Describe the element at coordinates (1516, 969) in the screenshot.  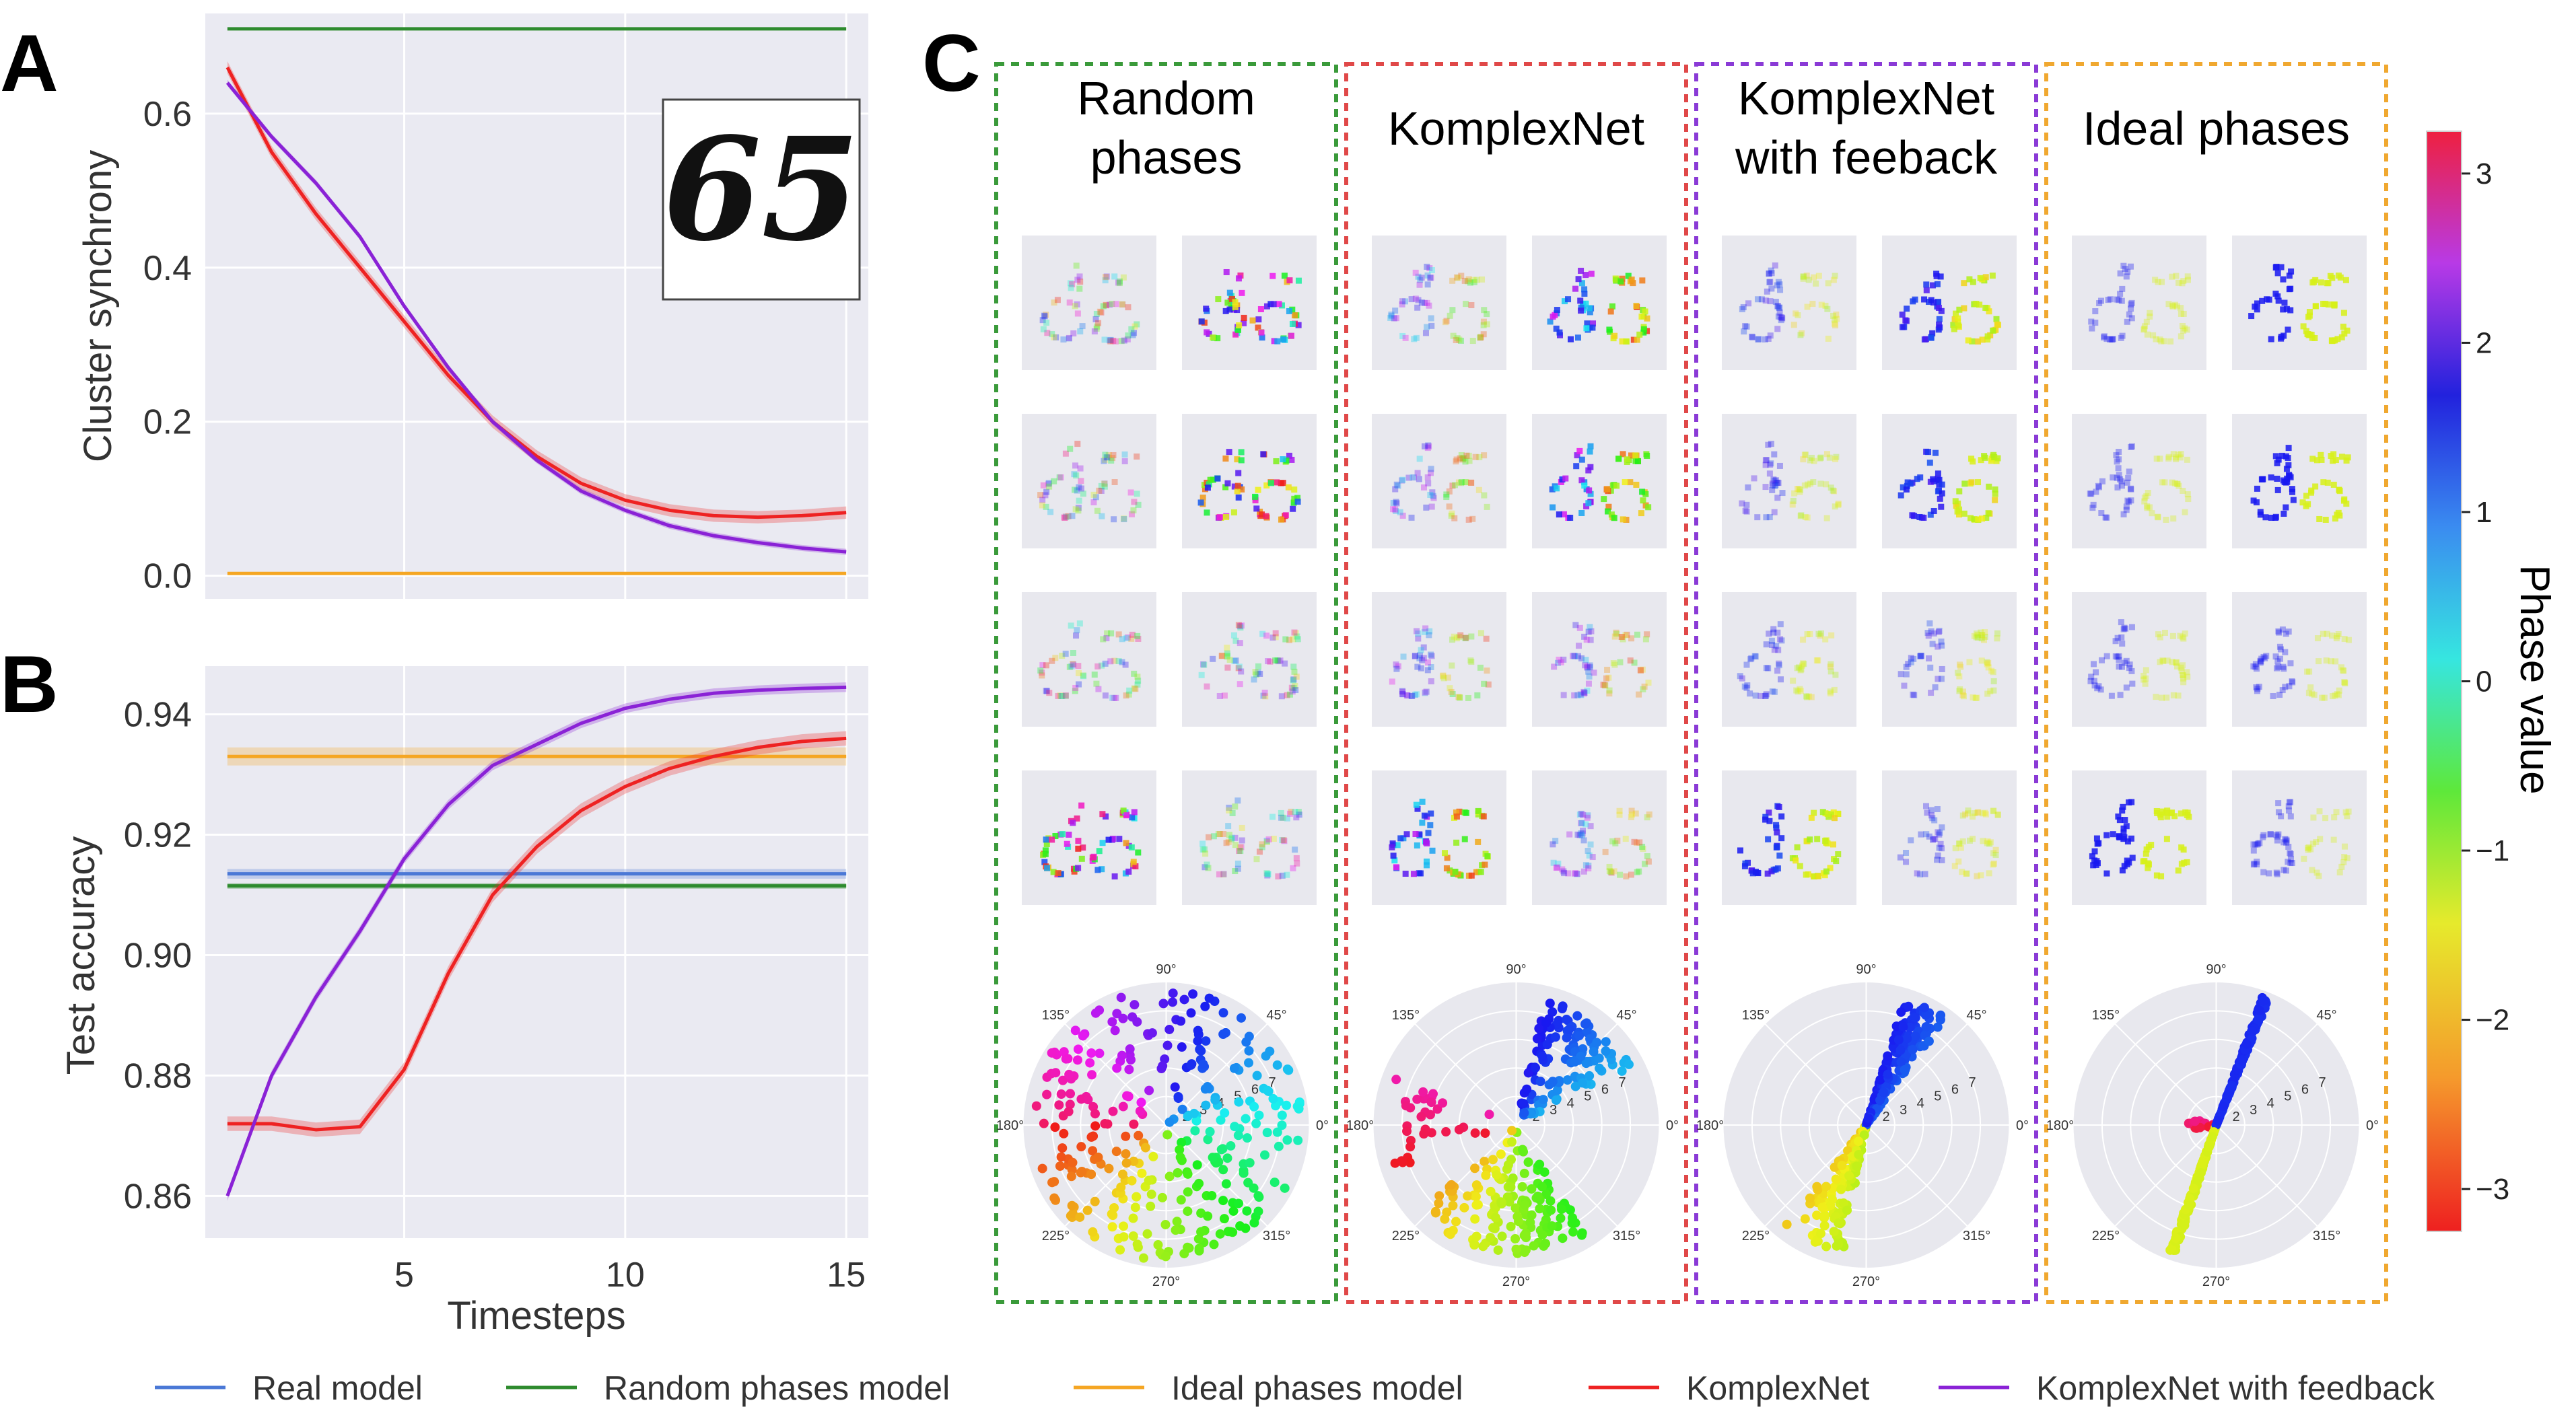
I see `polar-angle-label: 90°` at that location.